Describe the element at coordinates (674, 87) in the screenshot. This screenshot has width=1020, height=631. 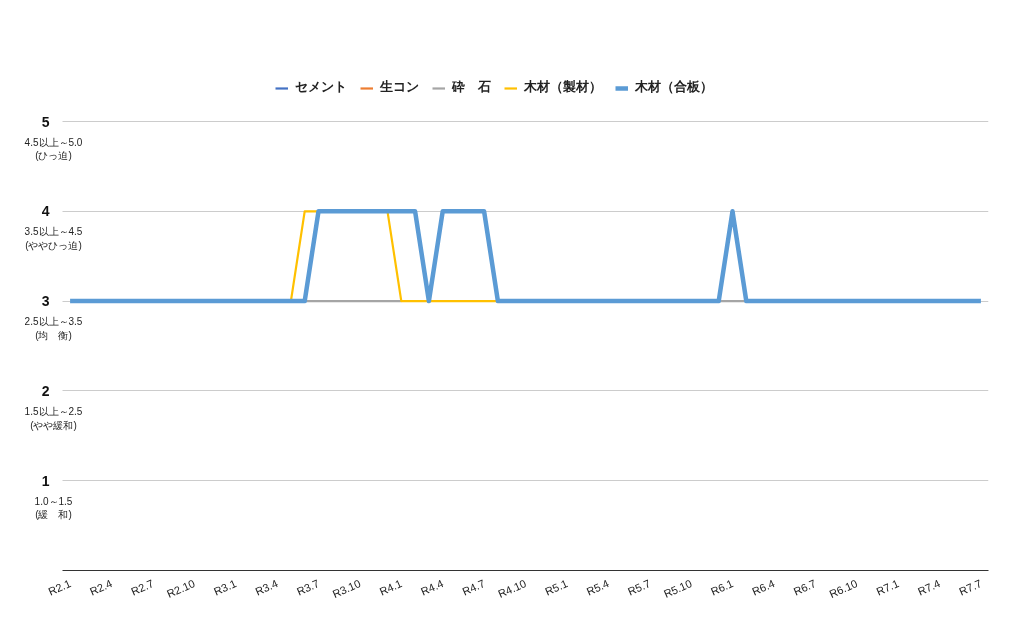
I see `legend-label: 木材（合板）` at that location.